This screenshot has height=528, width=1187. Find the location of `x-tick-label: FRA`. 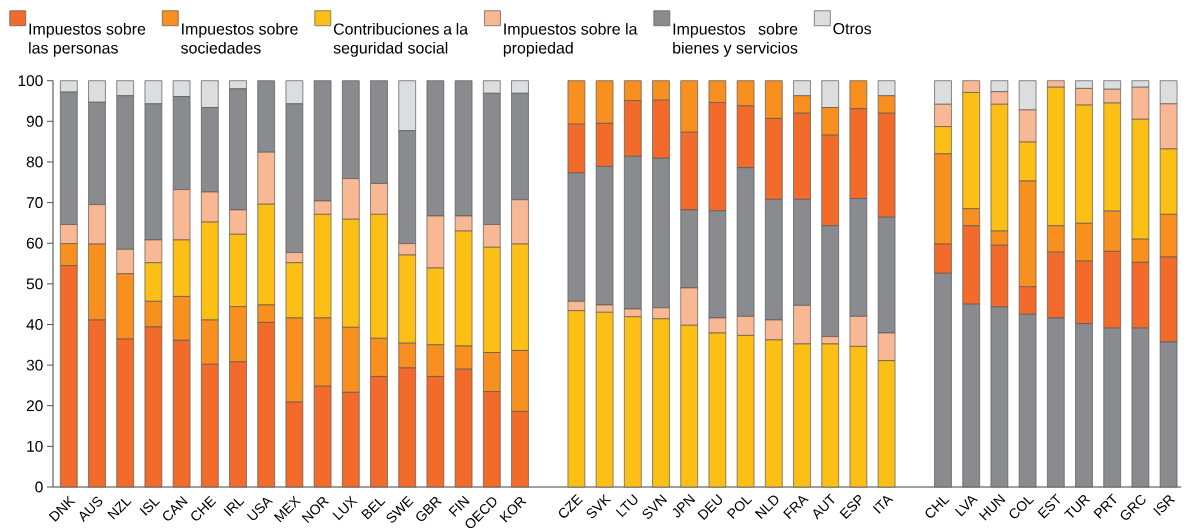

x-tick-label: FRA is located at coordinates (796, 507).